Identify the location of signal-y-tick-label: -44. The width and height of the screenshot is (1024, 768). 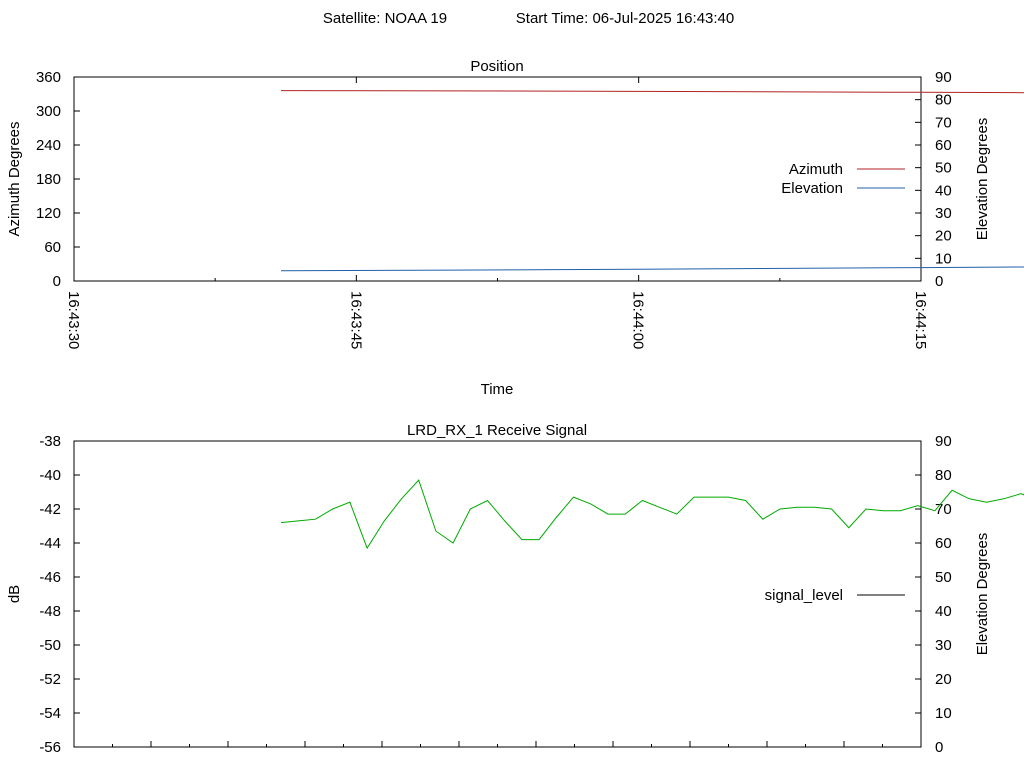
(50, 543).